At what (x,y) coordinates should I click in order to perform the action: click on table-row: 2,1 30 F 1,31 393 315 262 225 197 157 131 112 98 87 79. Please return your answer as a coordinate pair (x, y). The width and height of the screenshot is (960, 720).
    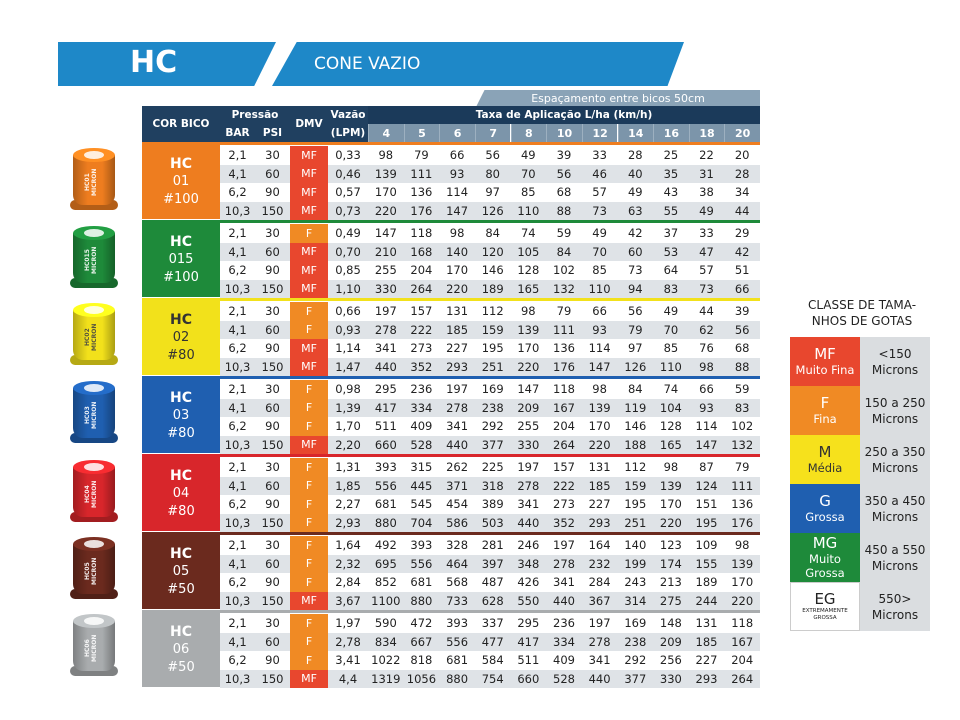
    Looking at the image, I should click on (490, 467).